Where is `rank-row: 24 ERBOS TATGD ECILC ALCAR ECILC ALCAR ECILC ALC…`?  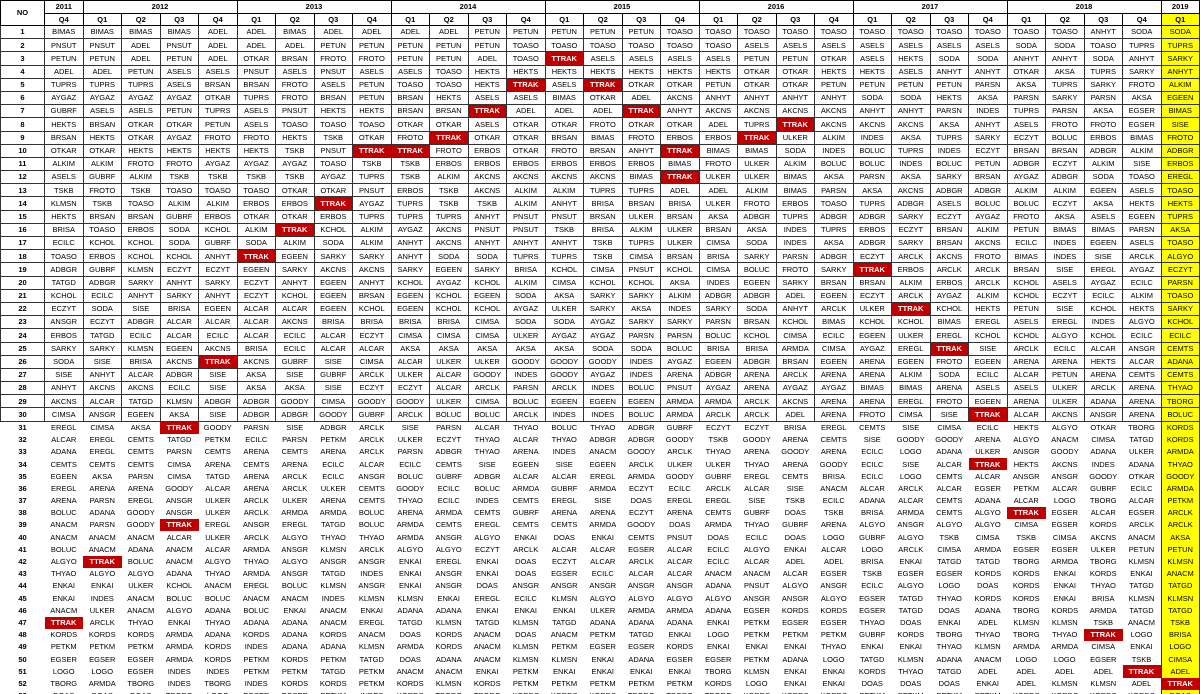
rank-row: 24 ERBOS TATGD ECILC ALCAR ECILC ALCAR ECILC ALC… is located at coordinates (600, 335).